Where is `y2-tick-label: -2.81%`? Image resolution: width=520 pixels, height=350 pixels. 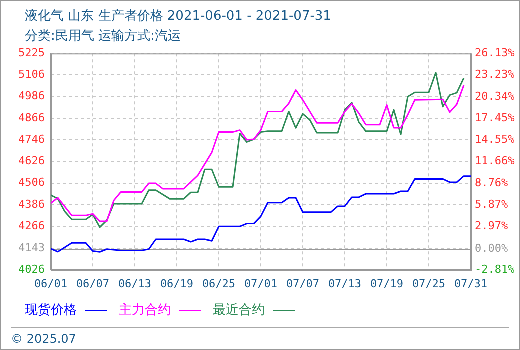
y2-tick-label: -2.81% is located at coordinates (495, 269).